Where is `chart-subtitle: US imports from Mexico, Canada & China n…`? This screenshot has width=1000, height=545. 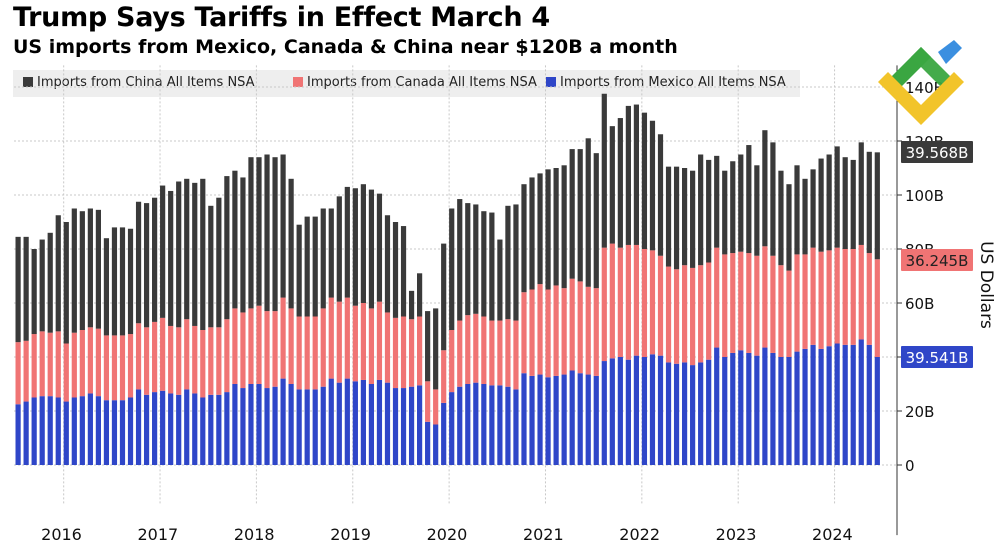 chart-subtitle: US imports from Mexico, Canada & China n… is located at coordinates (345, 47).